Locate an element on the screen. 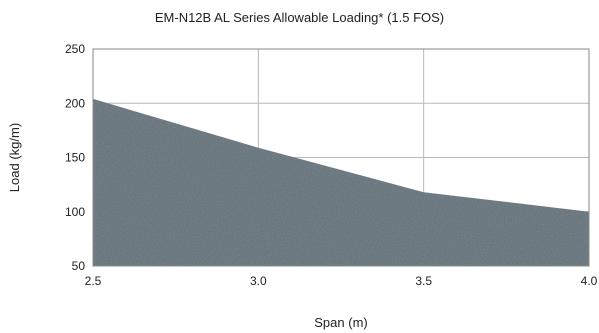  x-tick-label: 3.5 is located at coordinates (423, 281).